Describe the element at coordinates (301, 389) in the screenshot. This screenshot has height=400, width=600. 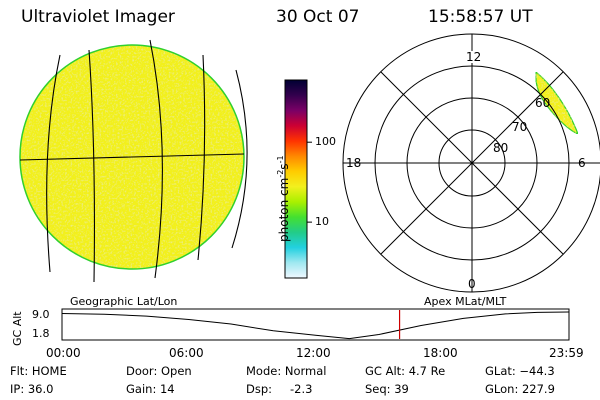
I see `status-dsp-value: -2.3` at that location.